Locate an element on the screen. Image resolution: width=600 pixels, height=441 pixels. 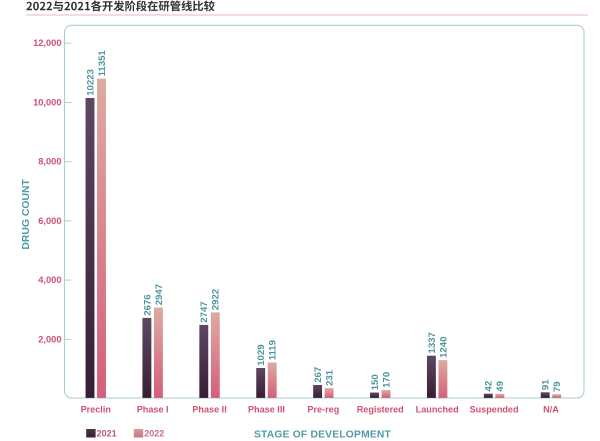
svg-text: Pre-reg is located at coordinates (323, 410).